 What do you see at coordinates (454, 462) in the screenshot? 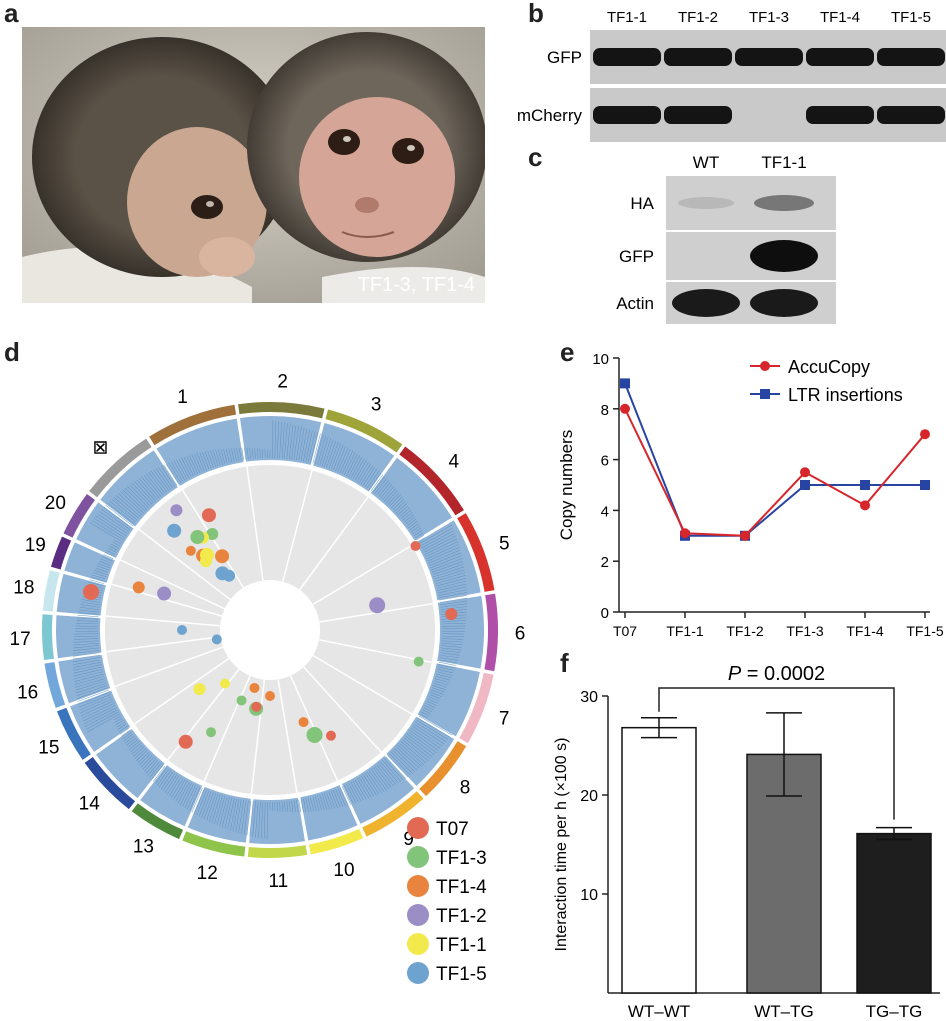
I see `chromosome-label: 4` at bounding box center [454, 462].